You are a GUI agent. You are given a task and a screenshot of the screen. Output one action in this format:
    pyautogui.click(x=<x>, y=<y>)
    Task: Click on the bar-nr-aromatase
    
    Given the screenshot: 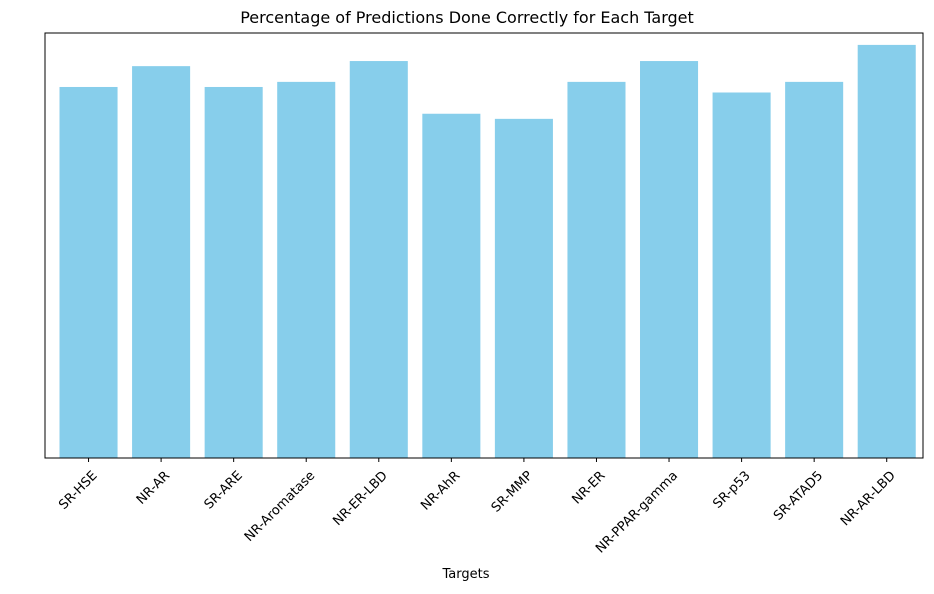 What is the action you would take?
    pyautogui.click(x=306, y=270)
    